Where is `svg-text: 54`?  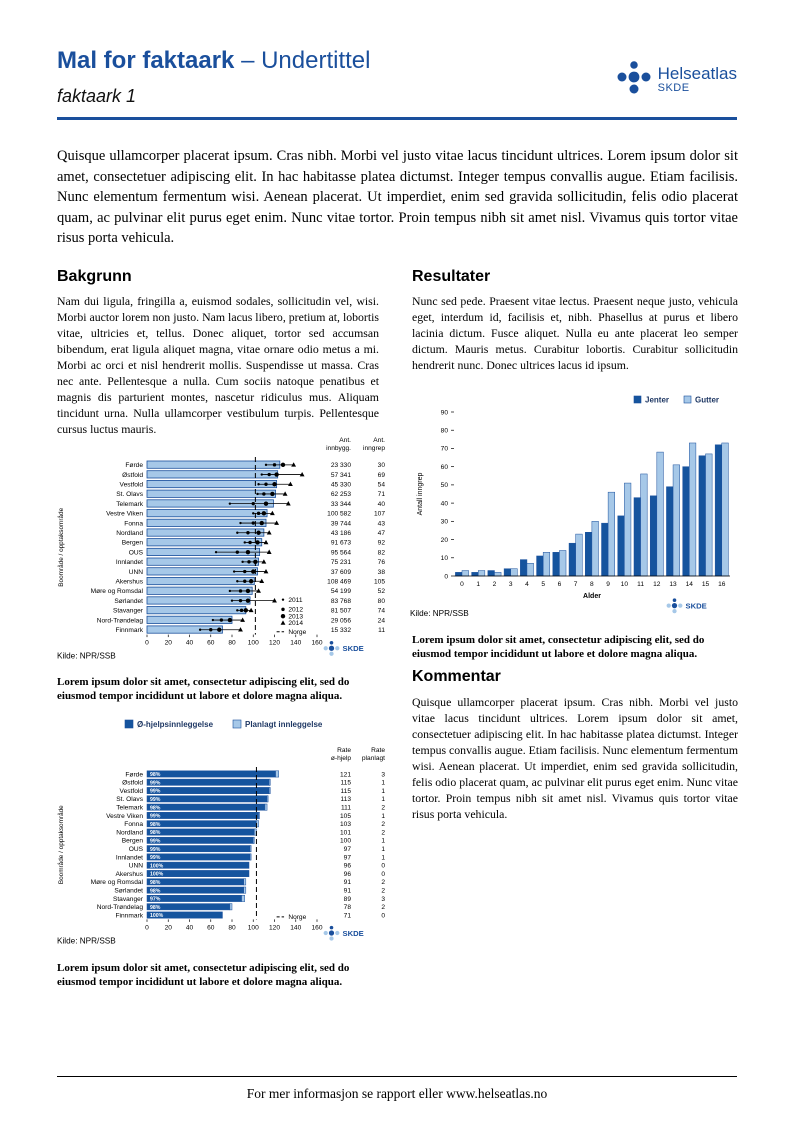 svg-text: 54 is located at coordinates (382, 484).